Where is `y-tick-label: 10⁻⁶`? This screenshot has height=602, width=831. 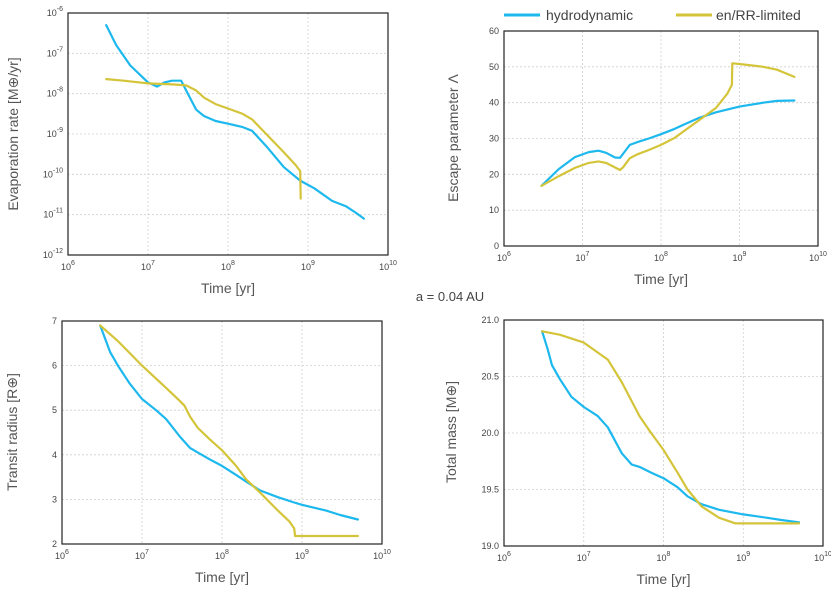
y-tick-label: 10⁻⁶ is located at coordinates (55, 12).